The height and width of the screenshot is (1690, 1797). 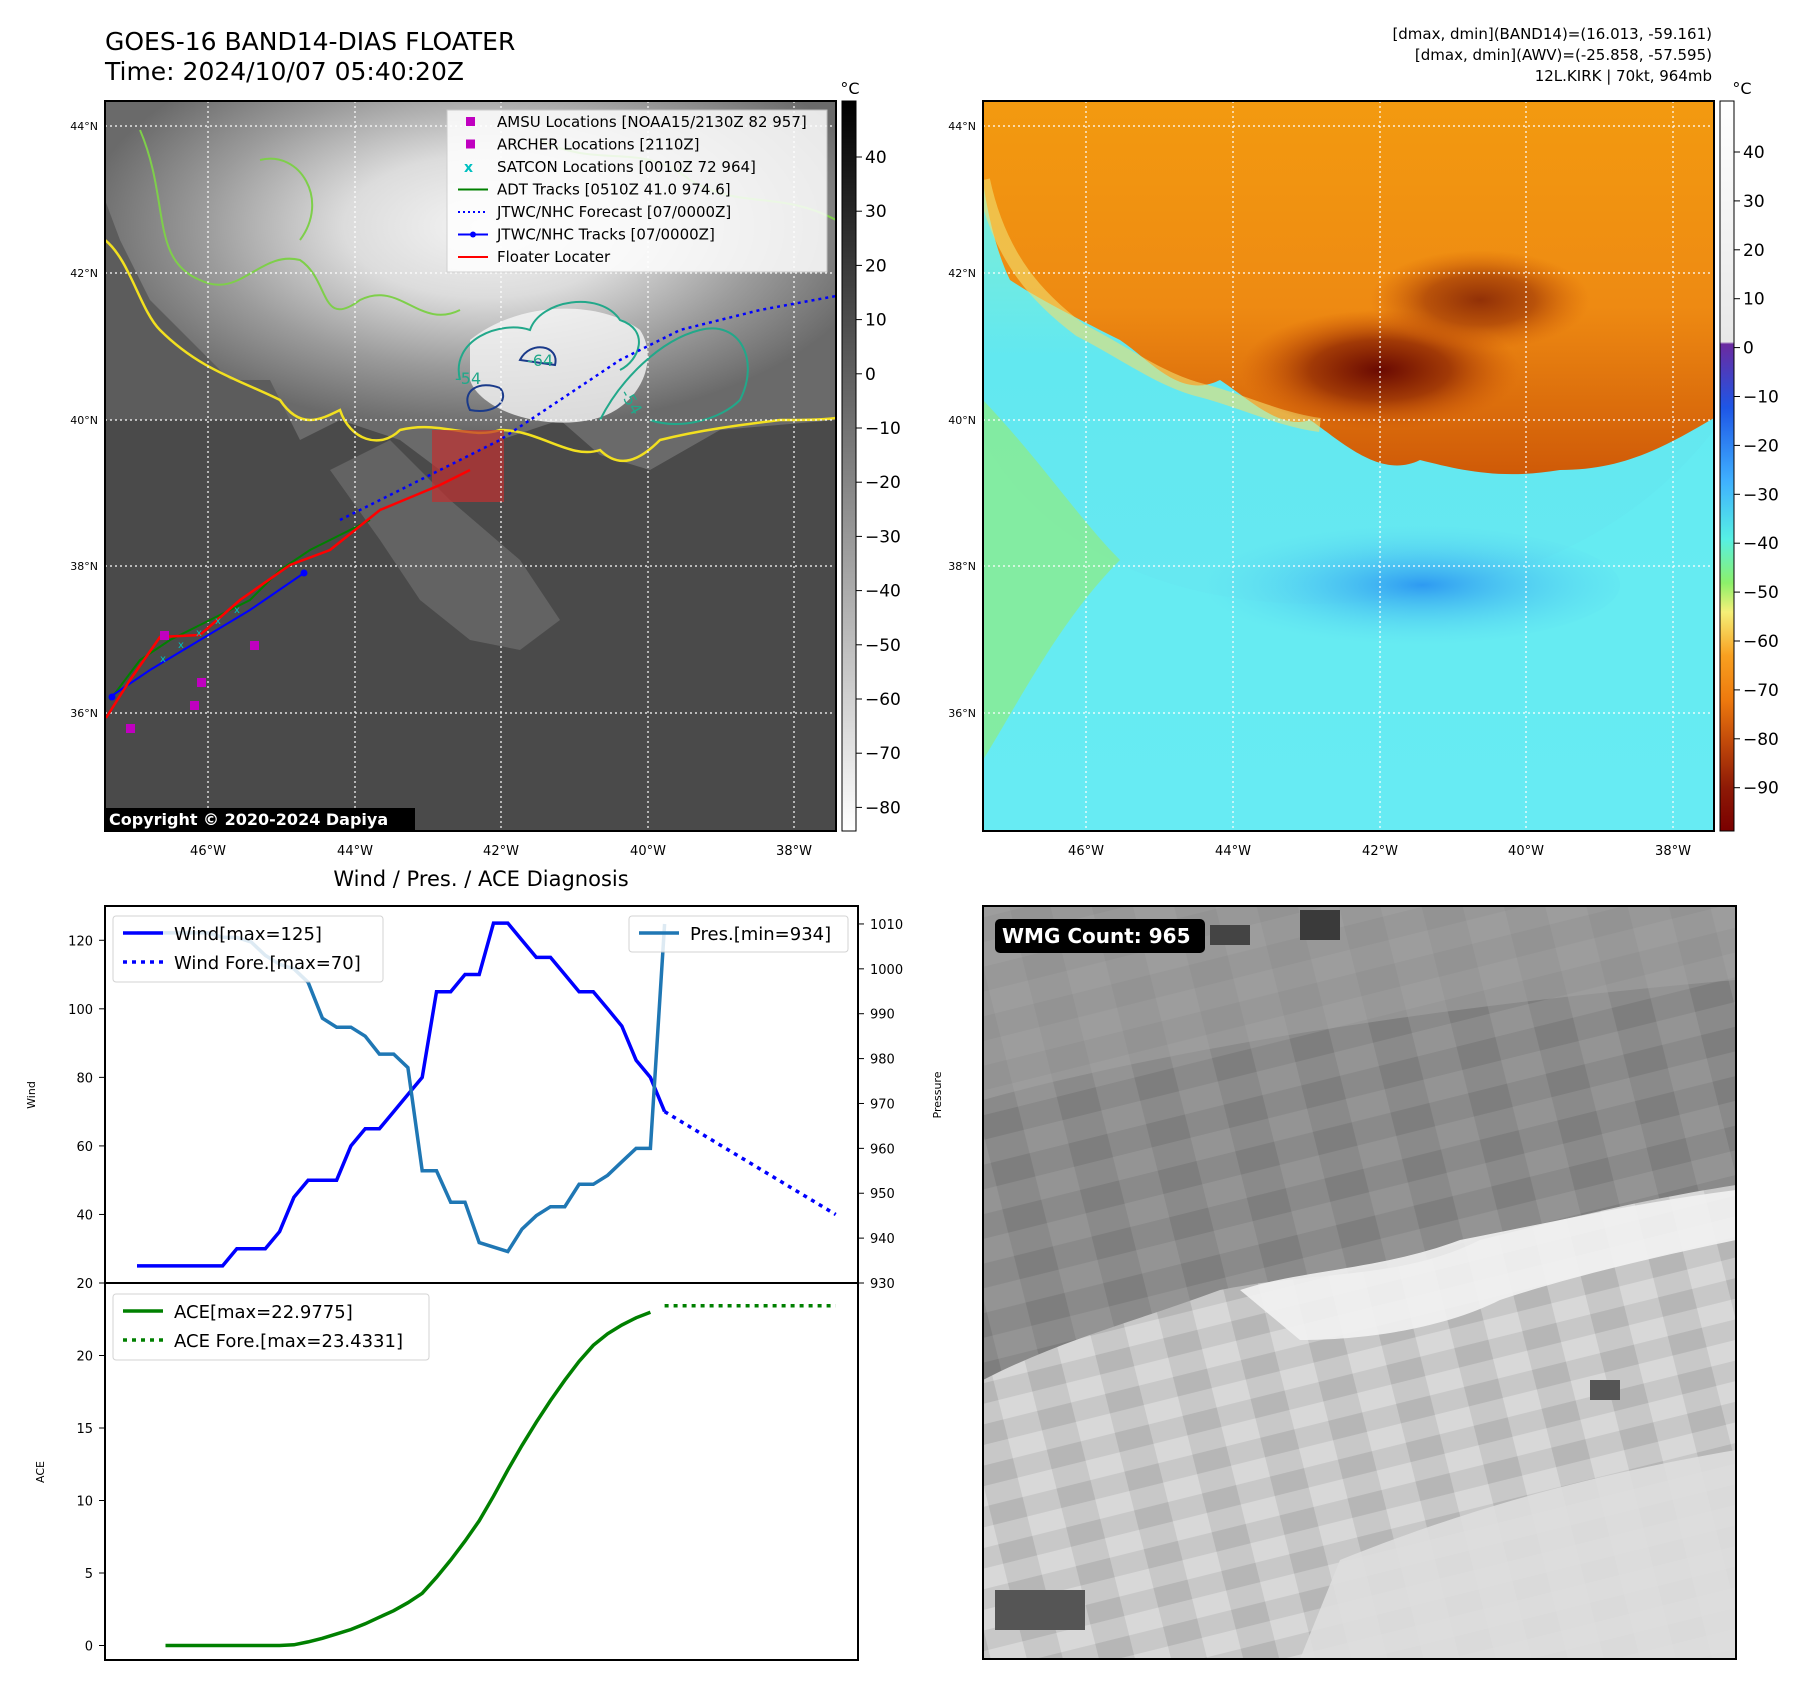 I want to click on ace-ytick-label: 5, so click(x=89, y=1574).